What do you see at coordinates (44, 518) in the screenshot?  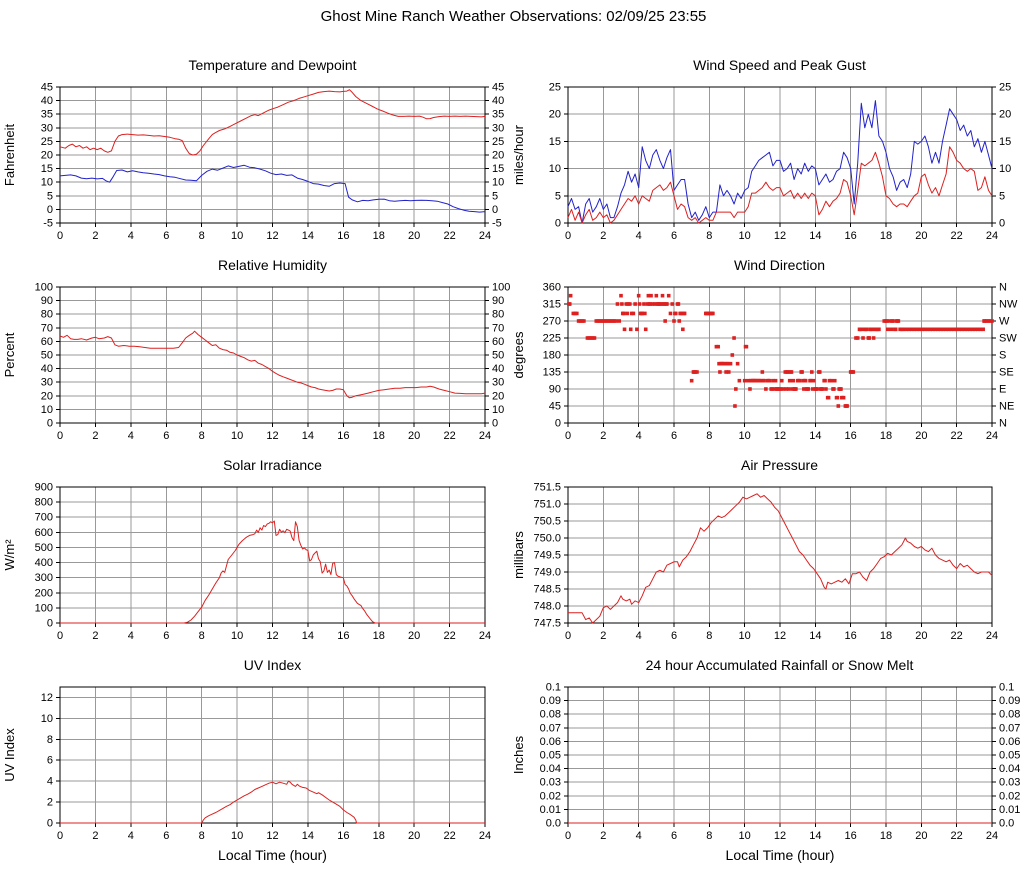 I see `svg-text: 700` at bounding box center [44, 518].